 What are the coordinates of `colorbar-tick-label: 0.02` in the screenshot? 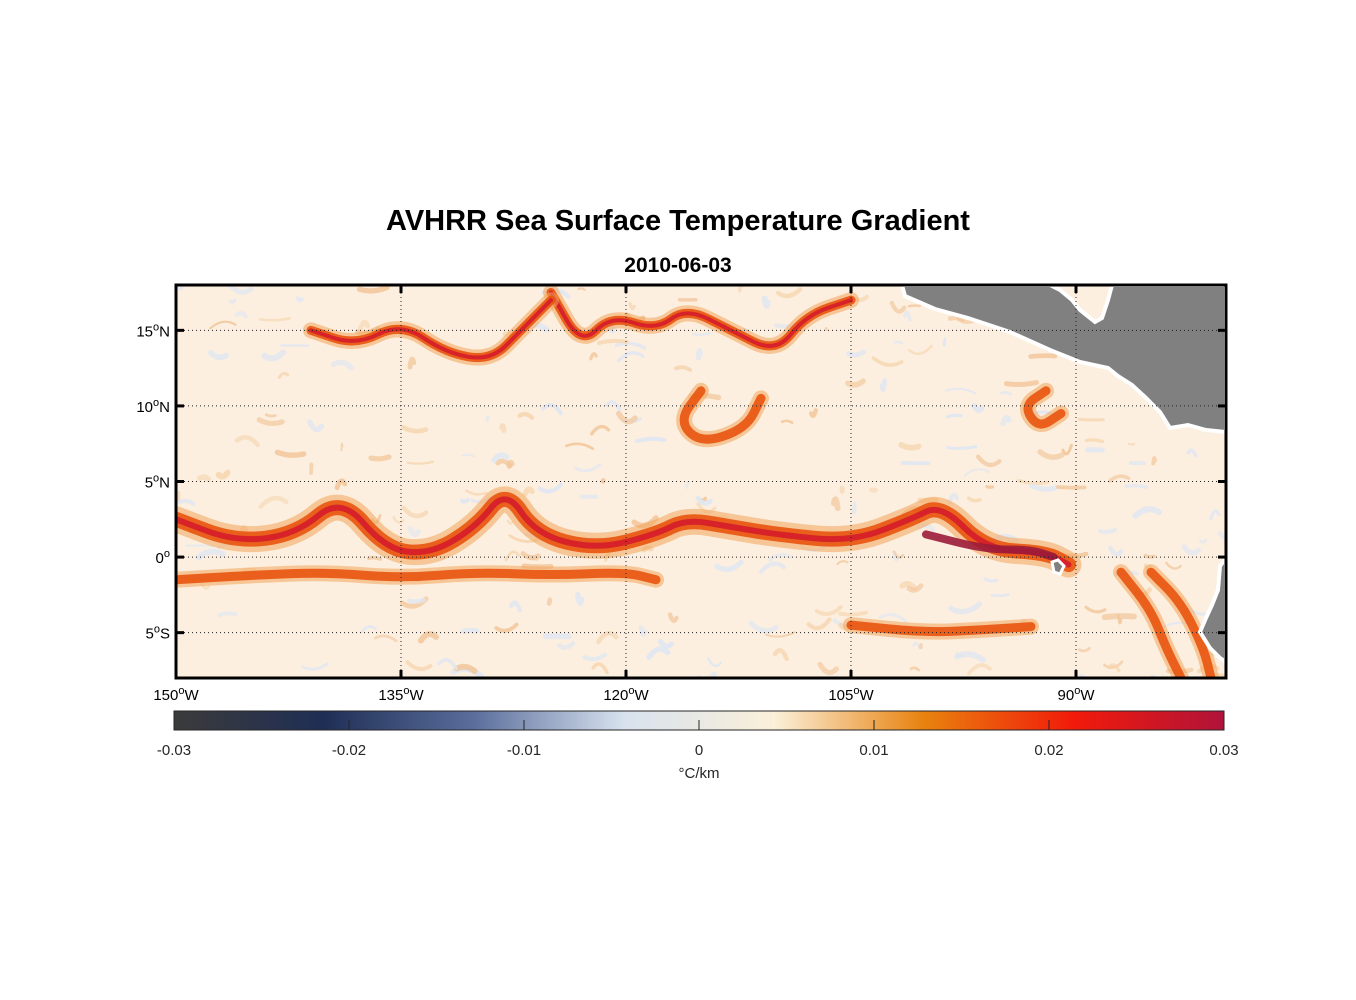 It's located at (1048, 750).